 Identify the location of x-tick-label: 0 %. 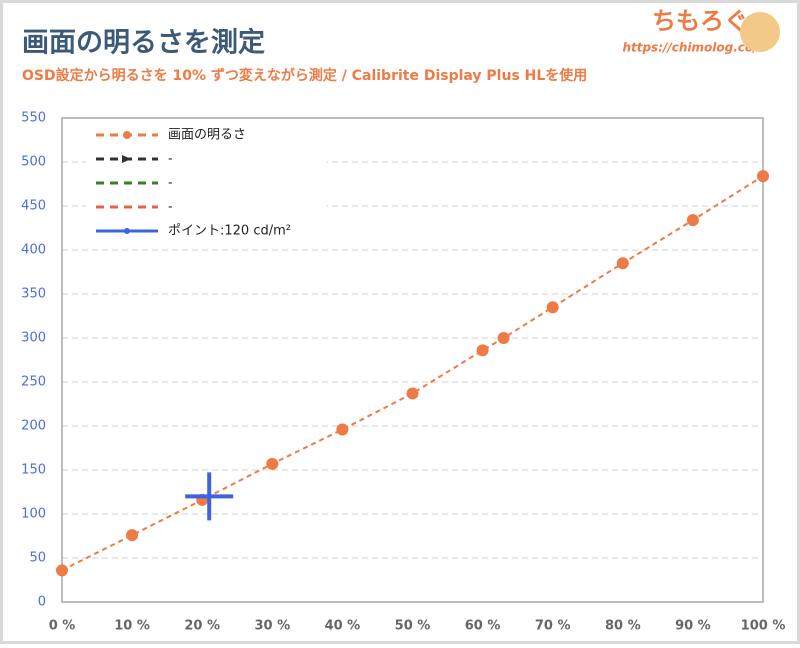
(62, 626).